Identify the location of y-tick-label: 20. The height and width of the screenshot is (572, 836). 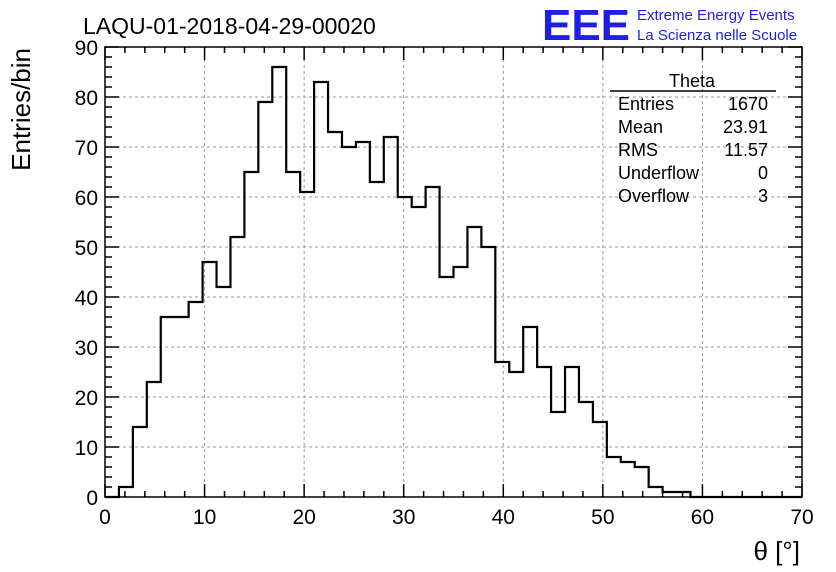
(86, 398).